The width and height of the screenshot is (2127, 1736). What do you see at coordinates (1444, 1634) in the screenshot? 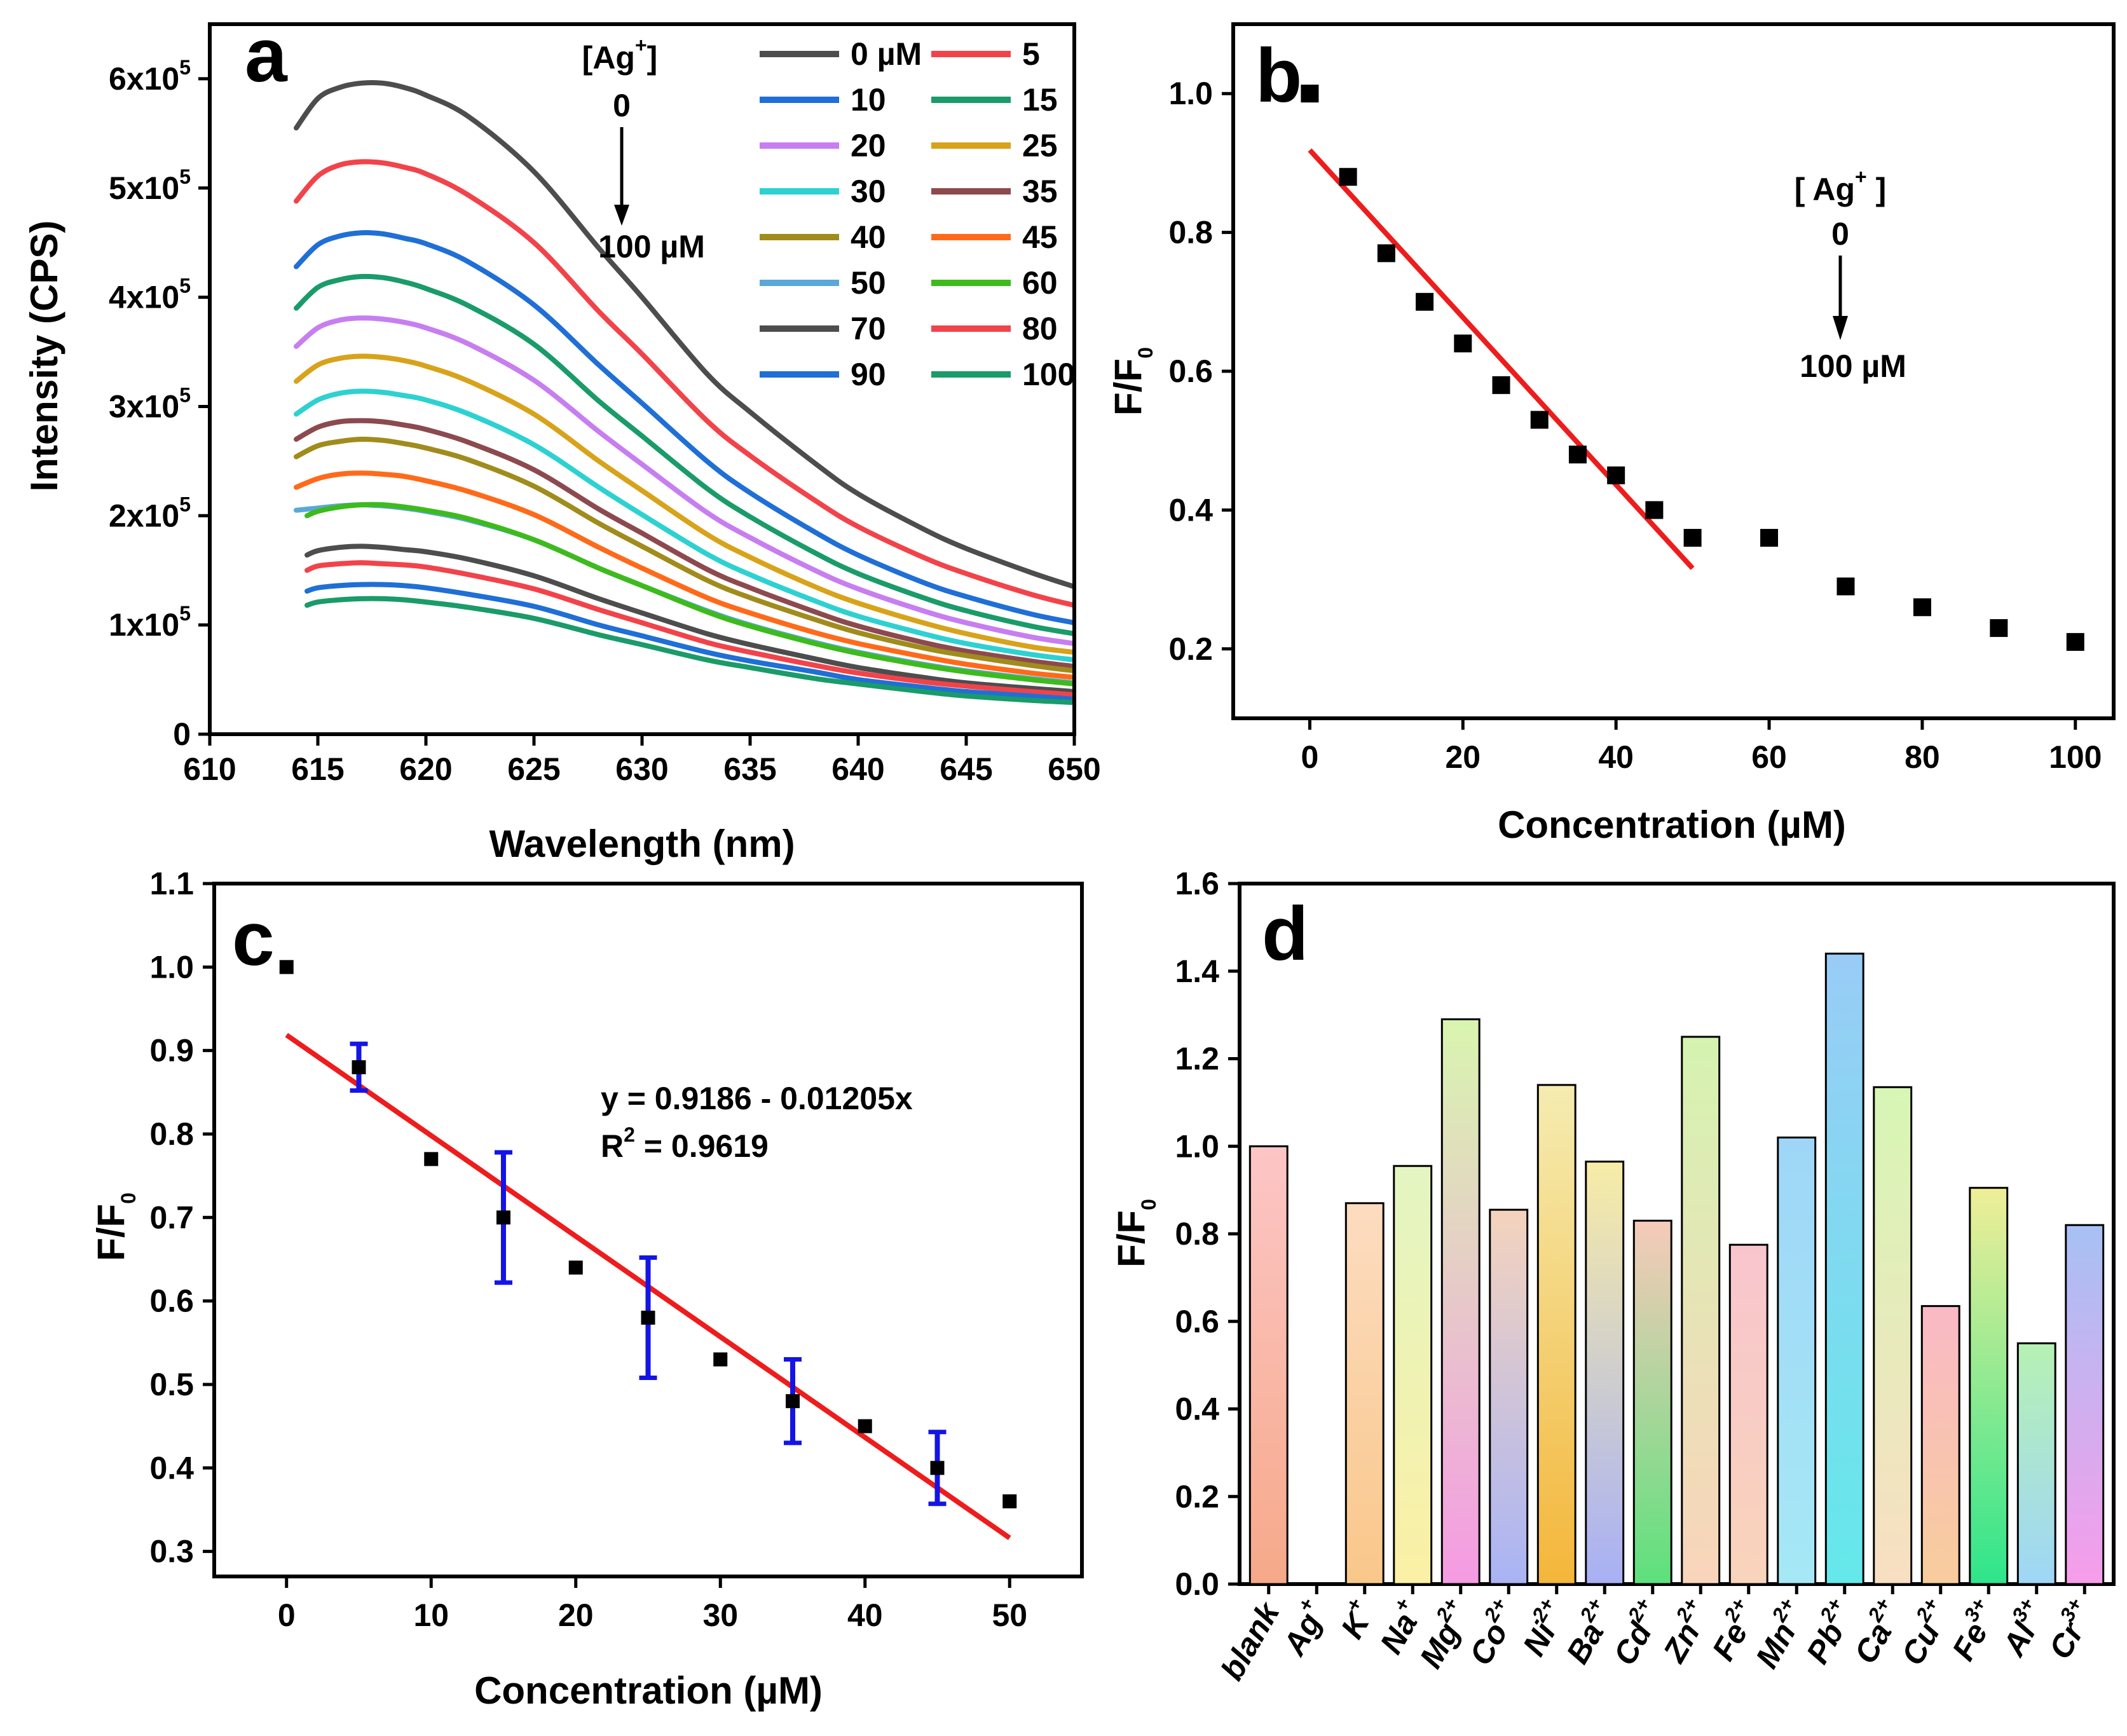
I see `panel-d-x-label-4: Mg2+` at bounding box center [1444, 1634].